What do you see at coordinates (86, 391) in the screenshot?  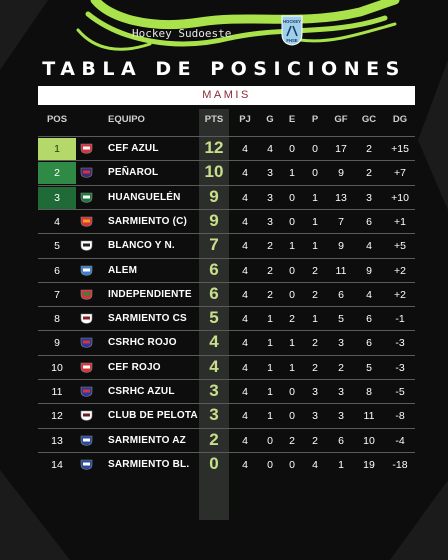 I see `csrhc-azul-crest-icon` at bounding box center [86, 391].